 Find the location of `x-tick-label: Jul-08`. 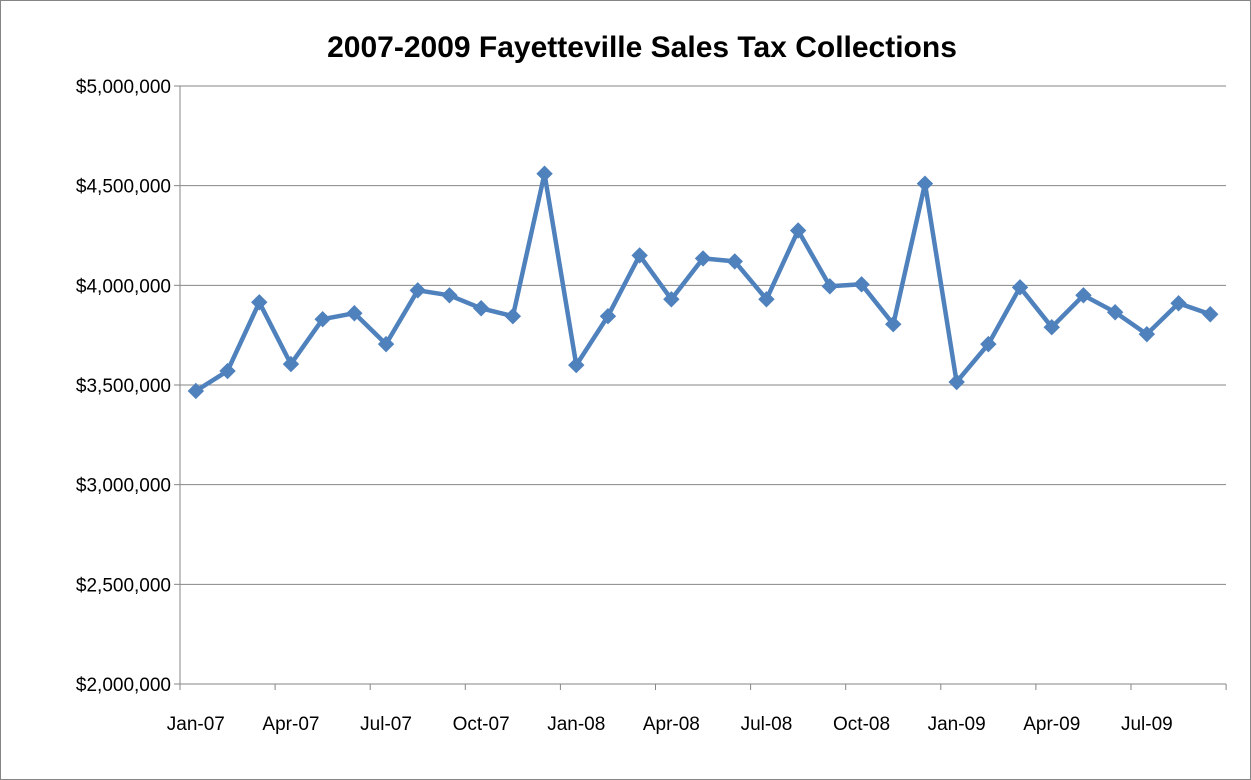

x-tick-label: Jul-08 is located at coordinates (767, 724).